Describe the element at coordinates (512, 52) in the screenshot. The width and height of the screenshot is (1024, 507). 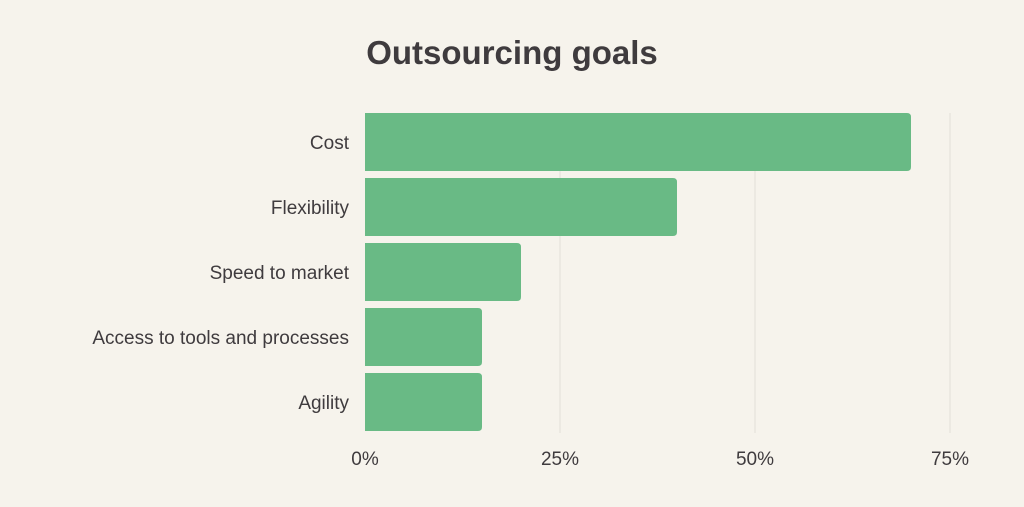
I see `chart-title: Outsourcing goals` at that location.